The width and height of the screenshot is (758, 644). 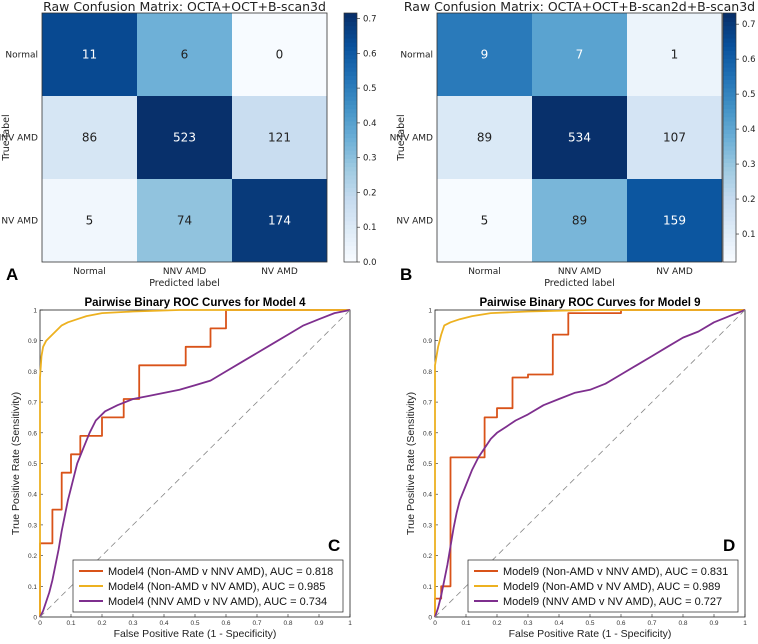 What do you see at coordinates (35, 618) in the screenshot?
I see `y-tick-label: 0` at bounding box center [35, 618].